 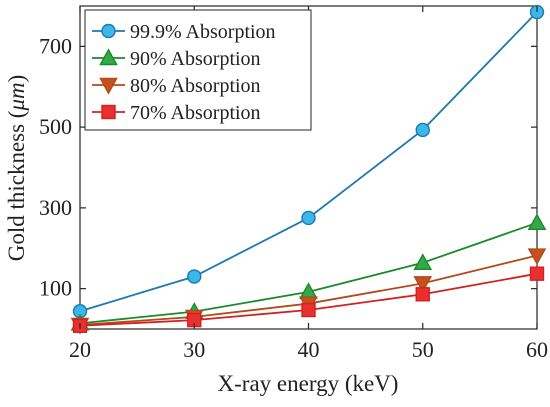 What do you see at coordinates (55, 288) in the screenshot?
I see `y-tick-label: 100` at bounding box center [55, 288].